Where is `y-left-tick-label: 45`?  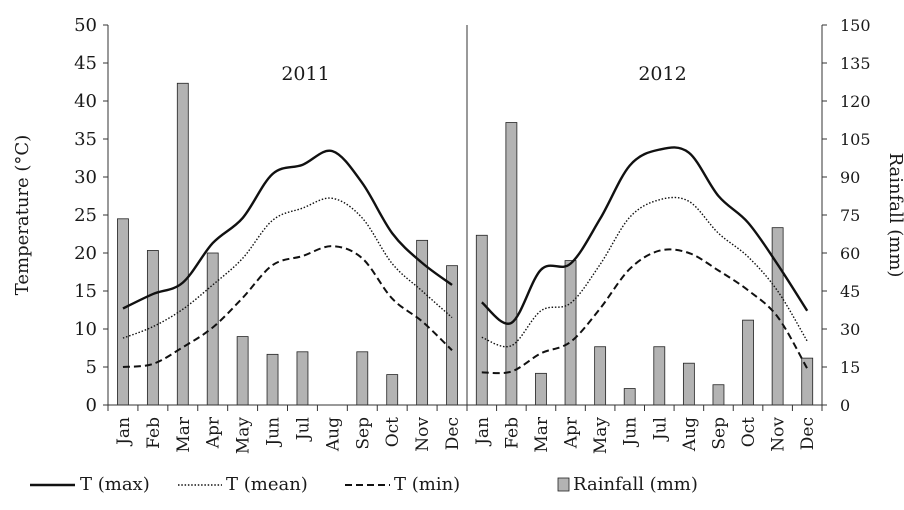
y-left-tick-label: 45 is located at coordinates (85, 63).